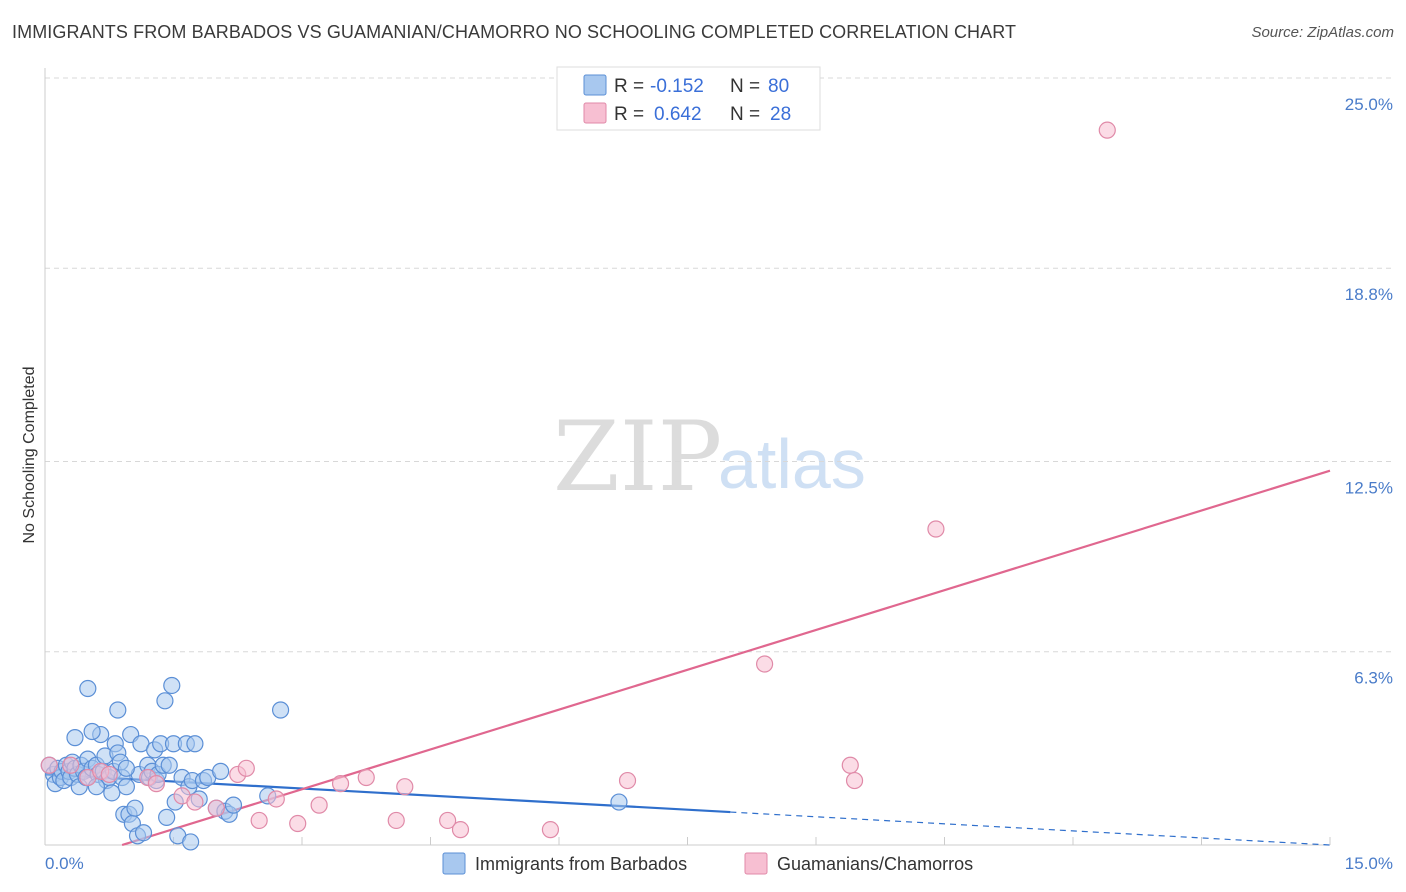 The width and height of the screenshot is (1406, 892). Describe the element at coordinates (64, 863) in the screenshot. I see `x-tick-label: 0.0%` at that location.